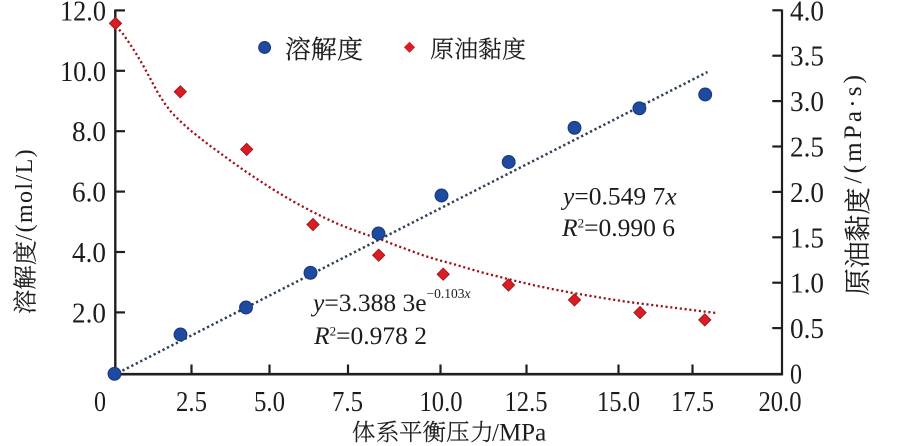  Describe the element at coordinates (269, 402) in the screenshot. I see `svg-text: 5.0` at that location.